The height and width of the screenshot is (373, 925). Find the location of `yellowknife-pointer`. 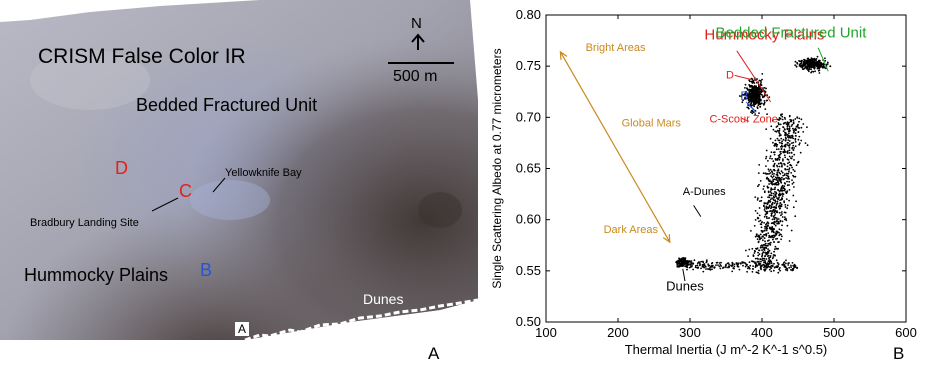

yellowknife-pointer is located at coordinates (219, 185).